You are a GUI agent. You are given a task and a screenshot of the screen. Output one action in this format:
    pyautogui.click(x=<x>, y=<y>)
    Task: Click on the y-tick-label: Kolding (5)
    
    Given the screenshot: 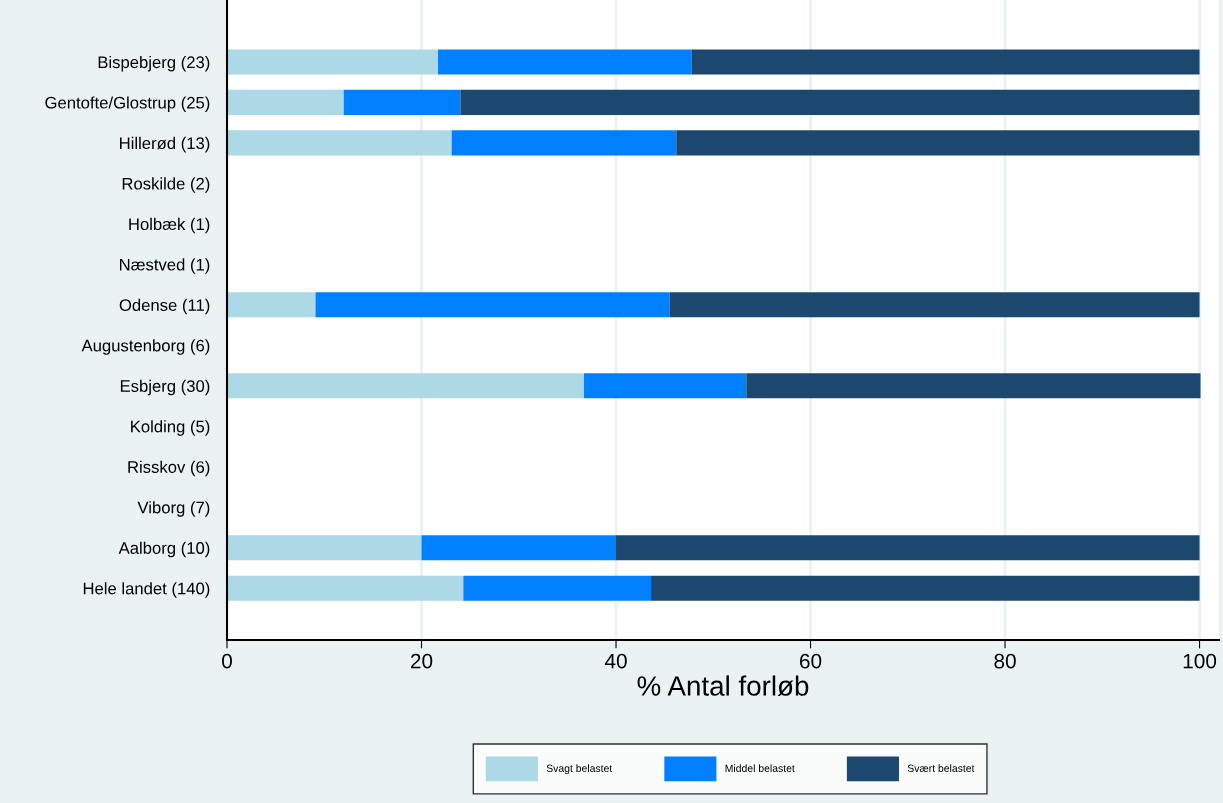 What is the action you would take?
    pyautogui.click(x=170, y=428)
    